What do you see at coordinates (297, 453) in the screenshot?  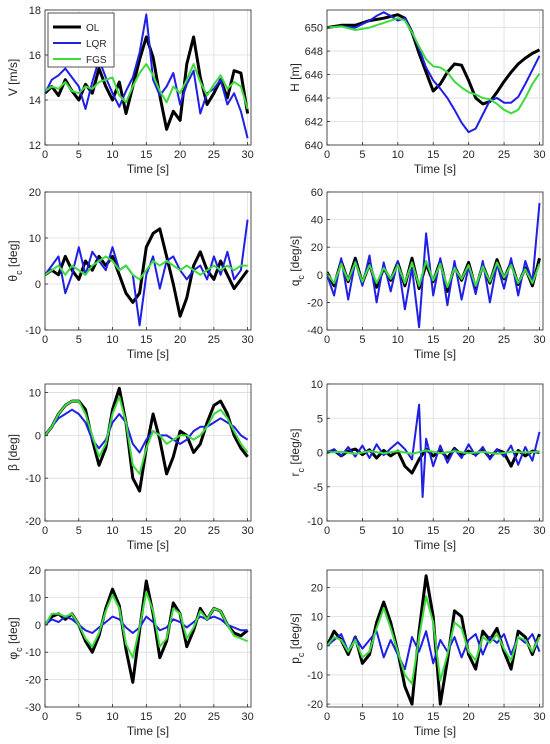 I see `y-axis-label: rc [deg/s]` at bounding box center [297, 453].